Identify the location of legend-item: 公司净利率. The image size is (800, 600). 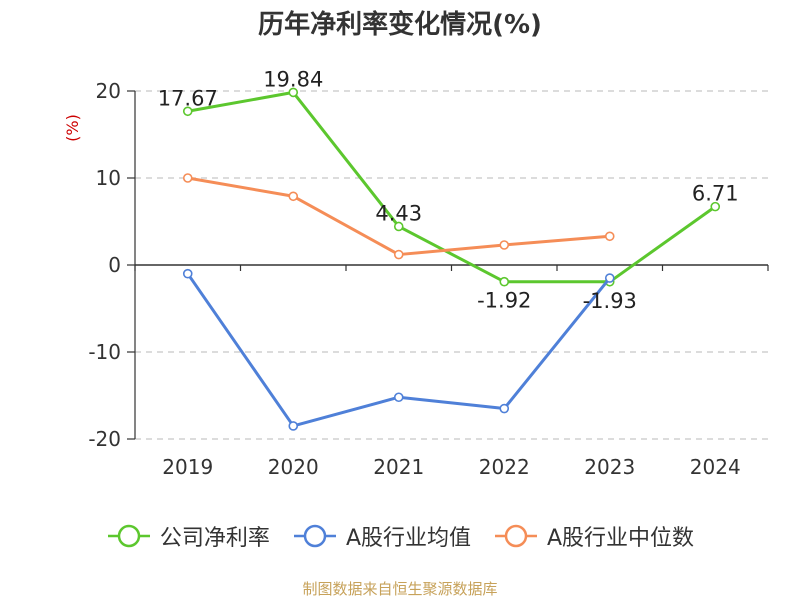
(188, 536).